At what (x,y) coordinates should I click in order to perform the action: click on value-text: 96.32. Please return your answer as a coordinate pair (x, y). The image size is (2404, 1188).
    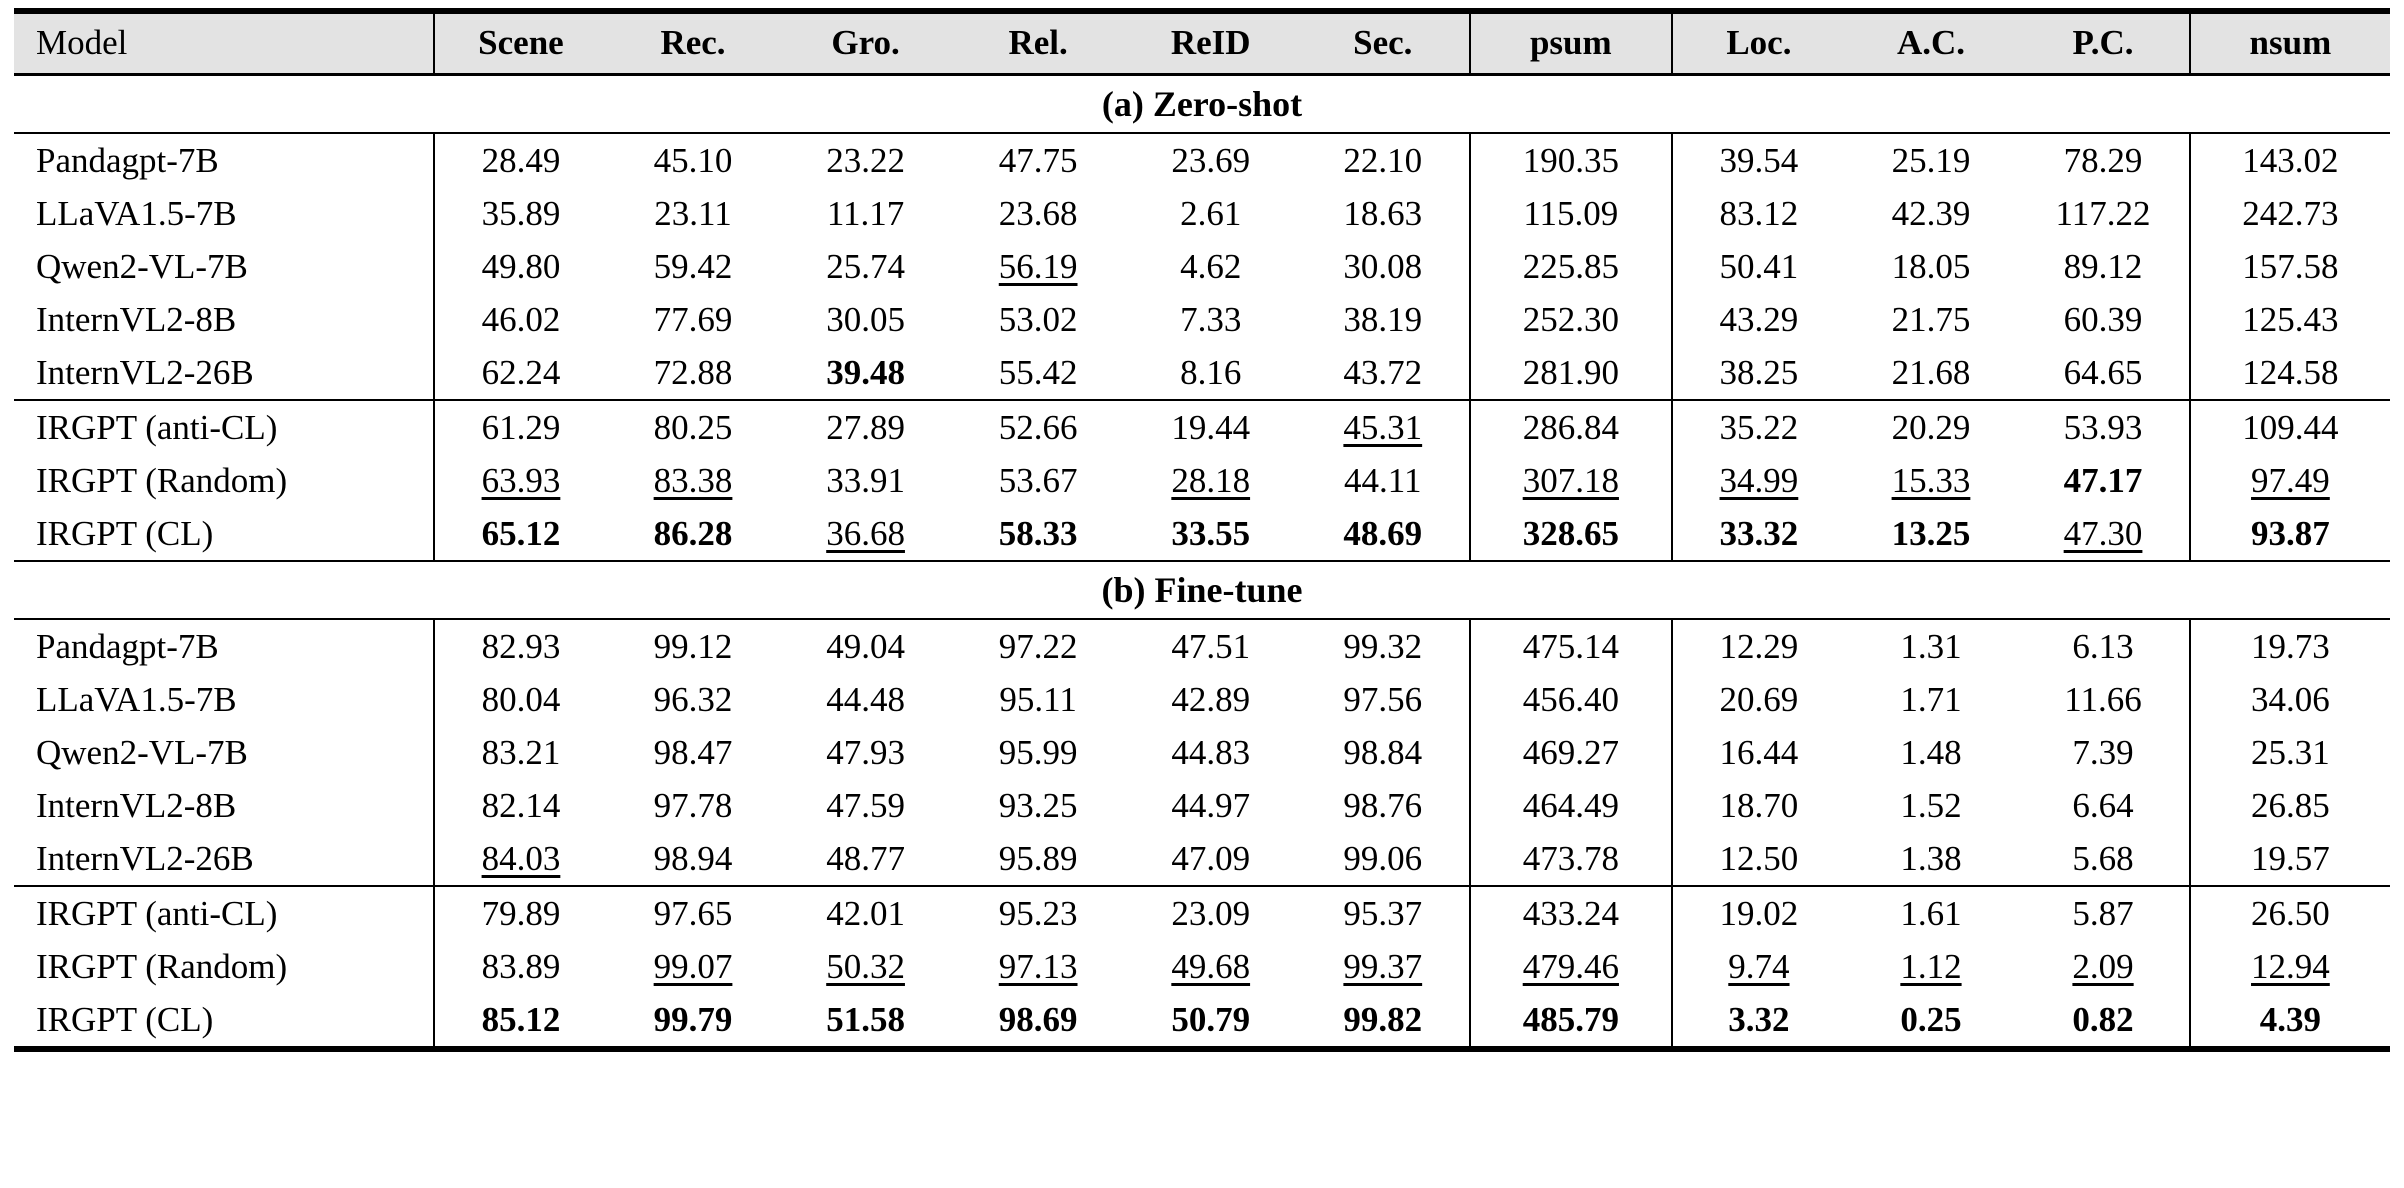
    Looking at the image, I should click on (693, 699).